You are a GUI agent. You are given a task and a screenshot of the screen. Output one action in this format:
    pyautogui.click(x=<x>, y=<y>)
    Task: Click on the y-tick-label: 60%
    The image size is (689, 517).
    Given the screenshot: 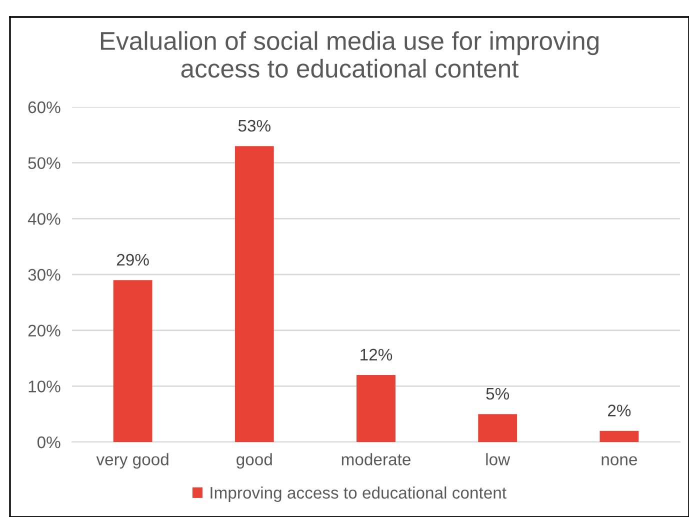 What is the action you would take?
    pyautogui.click(x=44, y=107)
    